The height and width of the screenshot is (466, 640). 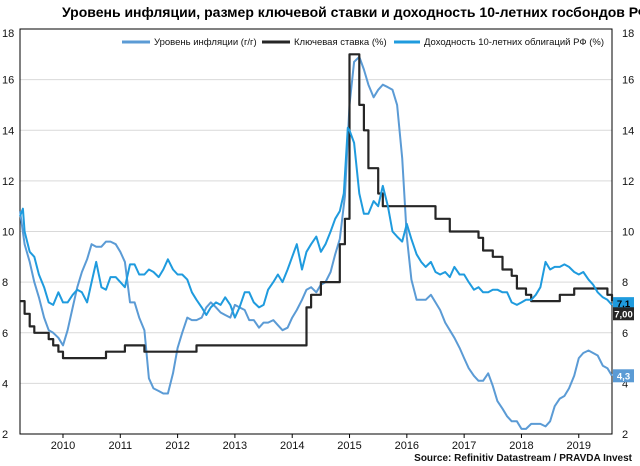 What do you see at coordinates (292, 446) in the screenshot?
I see `x-tick-label: 2014` at bounding box center [292, 446].